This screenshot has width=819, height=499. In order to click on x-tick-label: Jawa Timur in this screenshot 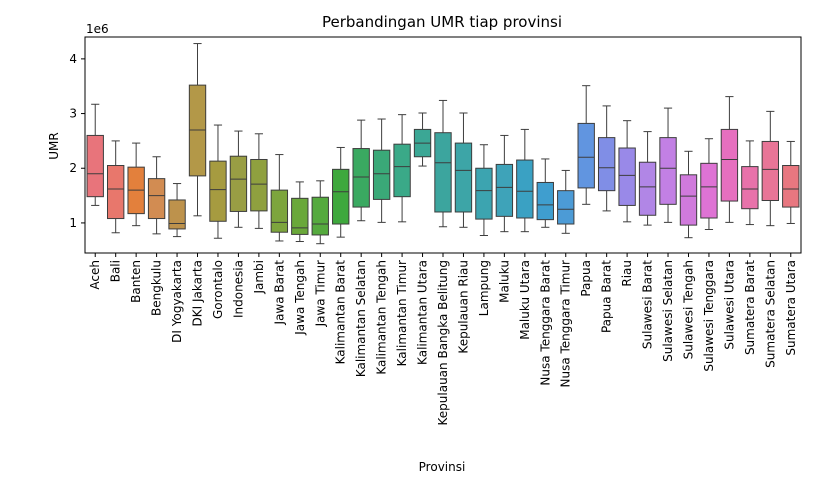, I will do `click(320, 293)`.